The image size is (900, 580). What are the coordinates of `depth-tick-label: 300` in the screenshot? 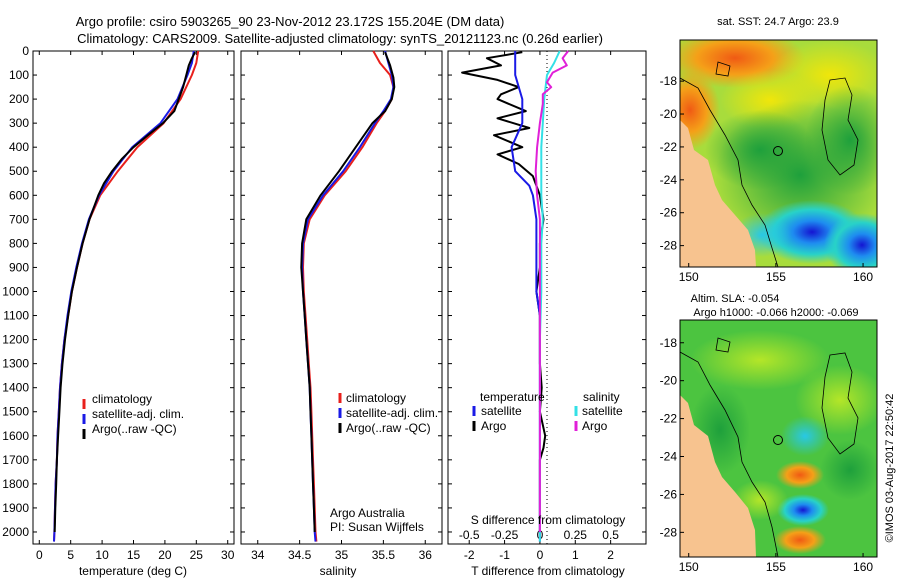 It's located at (19, 123).